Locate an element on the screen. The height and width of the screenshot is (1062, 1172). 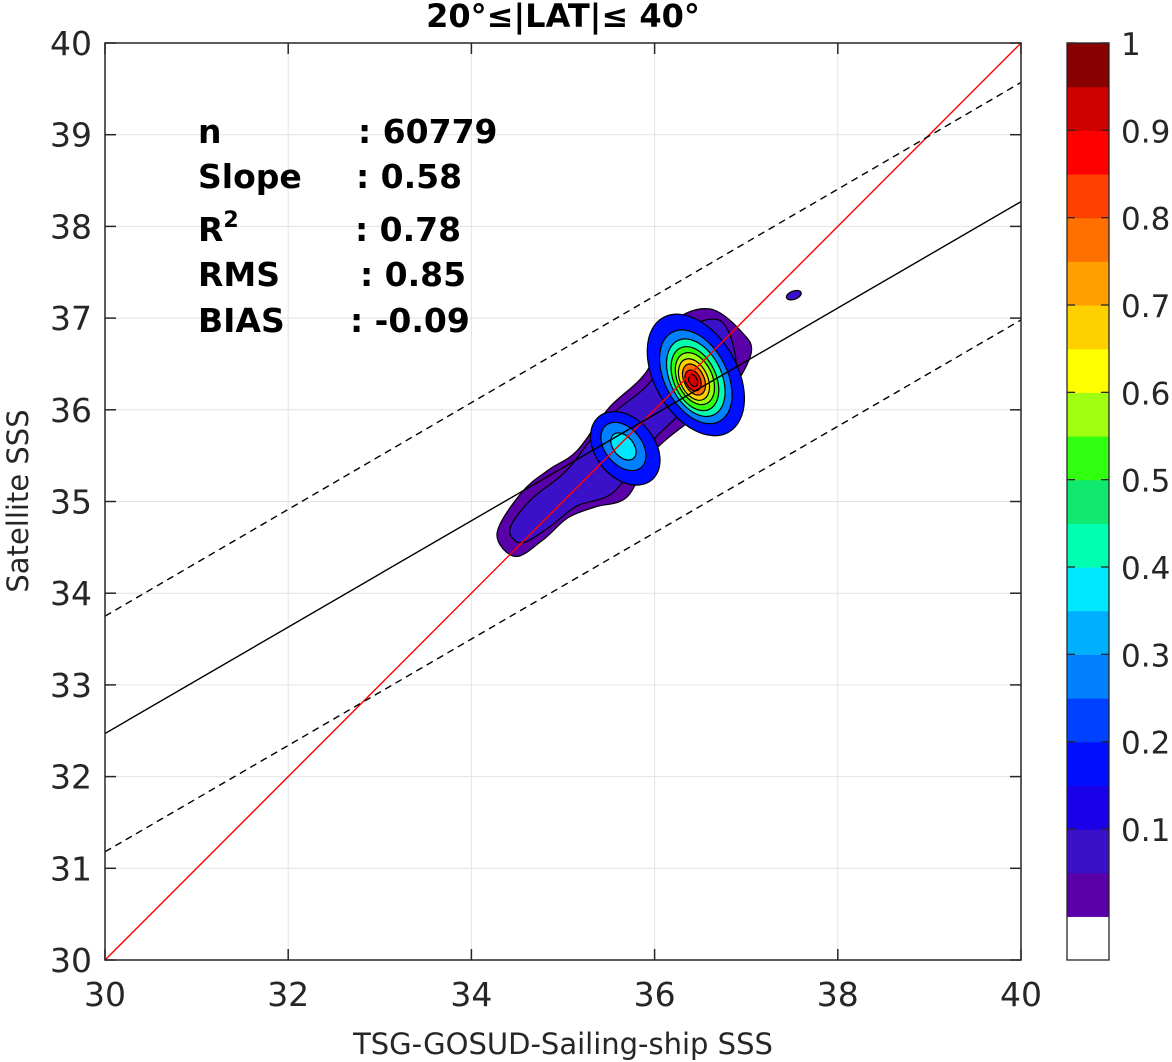
colorbar-tick-label: 0.4 is located at coordinates (1145, 569).